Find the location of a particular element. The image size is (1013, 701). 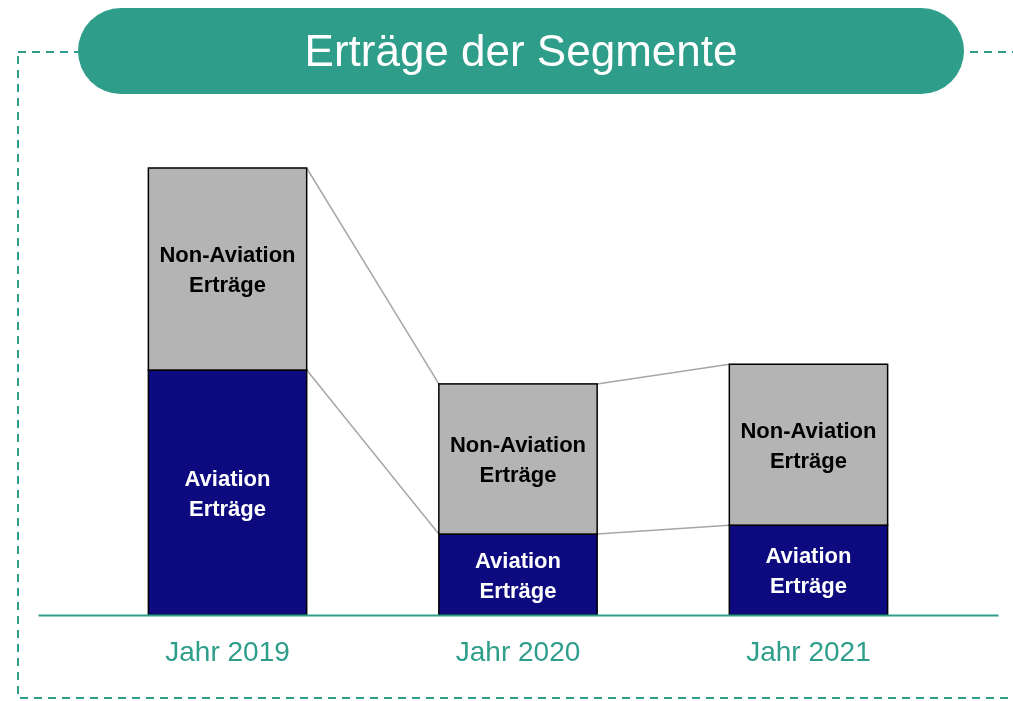

x-tick-label: Jahr 2019 is located at coordinates (227, 651).